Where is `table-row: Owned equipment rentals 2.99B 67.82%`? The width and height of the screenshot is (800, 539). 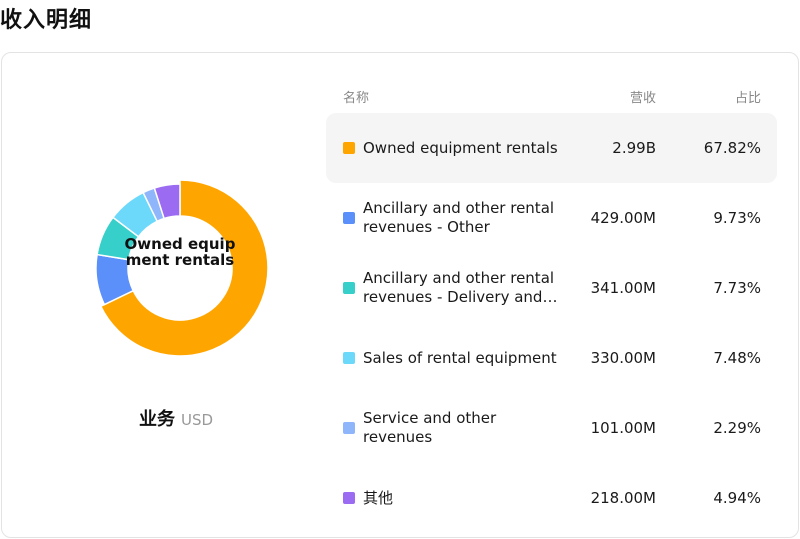
table-row: Owned equipment rentals 2.99B 67.82% is located at coordinates (551, 148).